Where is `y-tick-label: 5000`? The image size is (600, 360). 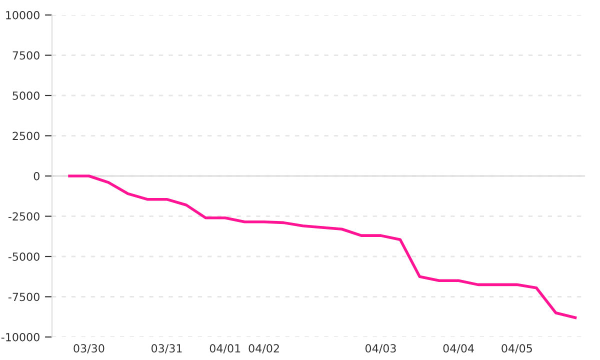 y-tick-label: 5000 is located at coordinates (26, 95).